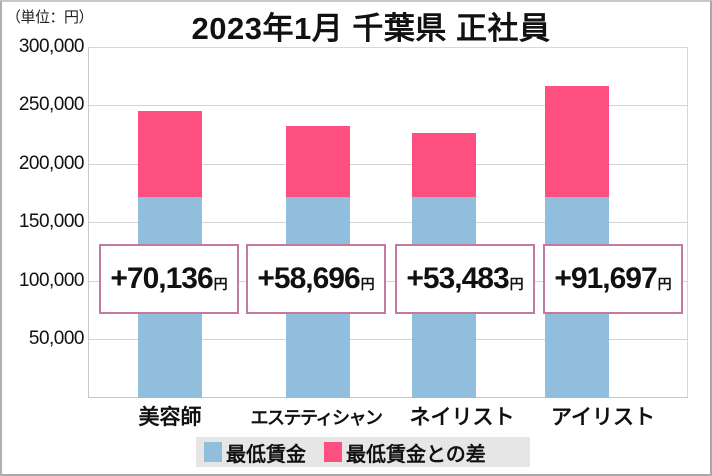  Describe the element at coordinates (416, 454) in the screenshot. I see `legend-label: 最低賃金との差` at that location.